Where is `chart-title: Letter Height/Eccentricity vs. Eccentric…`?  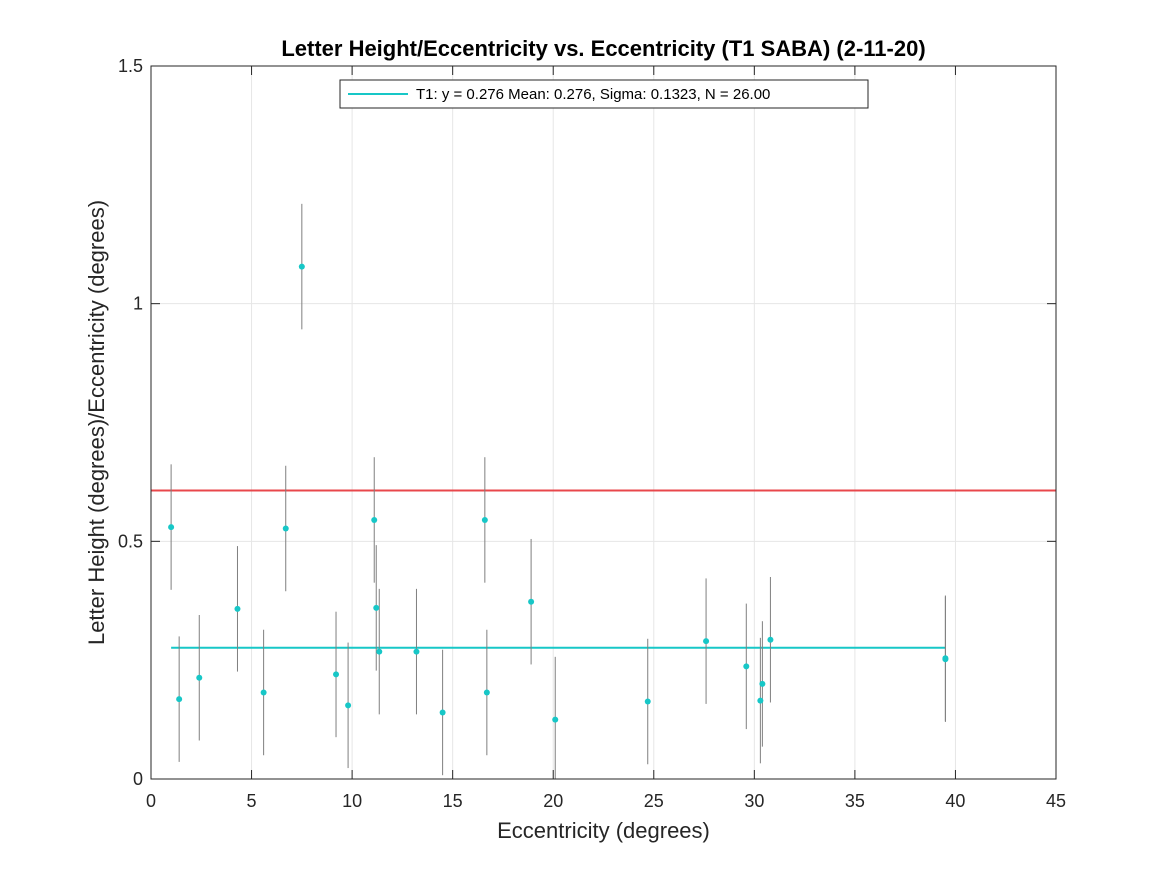 chart-title: Letter Height/Eccentricity vs. Eccentric… is located at coordinates (603, 48).